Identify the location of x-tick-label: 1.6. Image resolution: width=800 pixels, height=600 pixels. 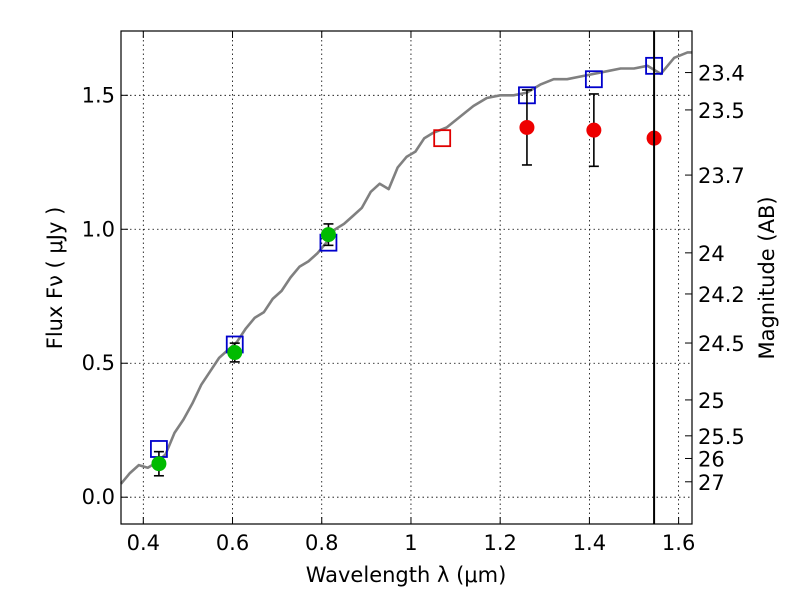
(678, 543).